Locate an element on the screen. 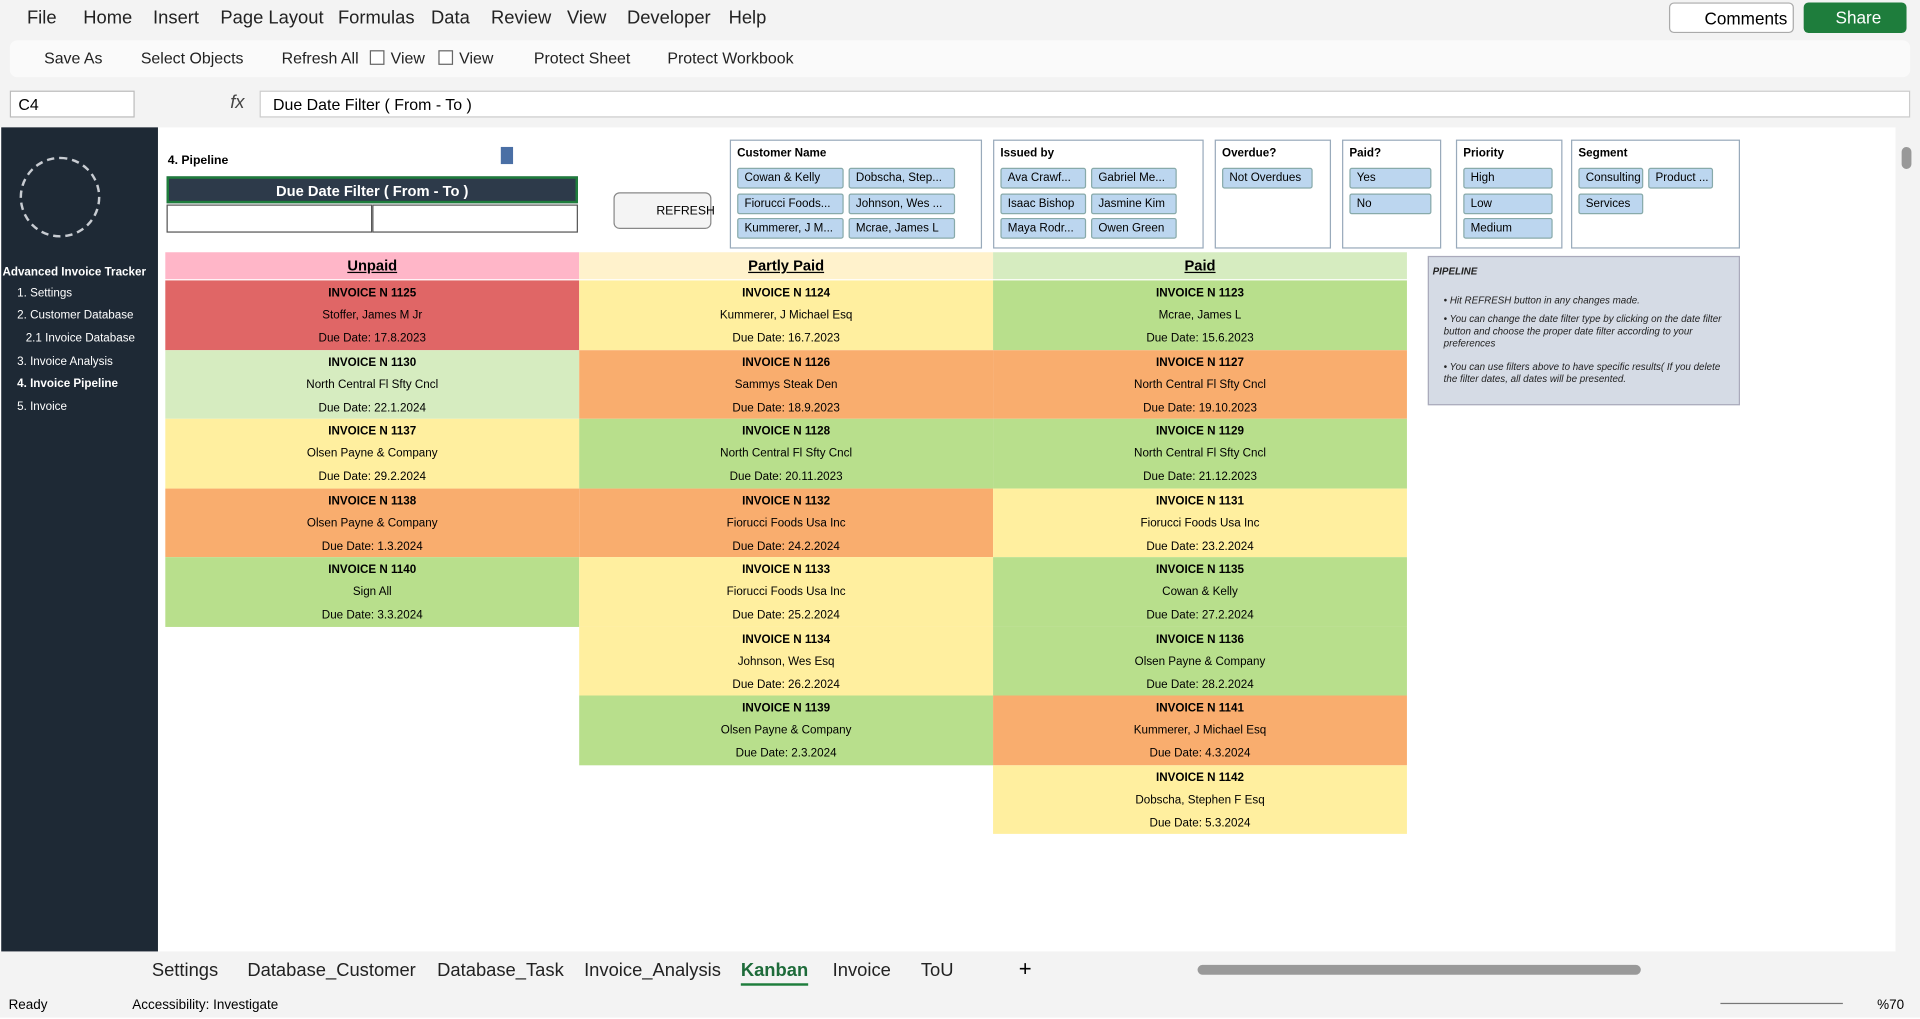 The width and height of the screenshot is (1920, 1019). slicer-item: Consulting is located at coordinates (1611, 178).